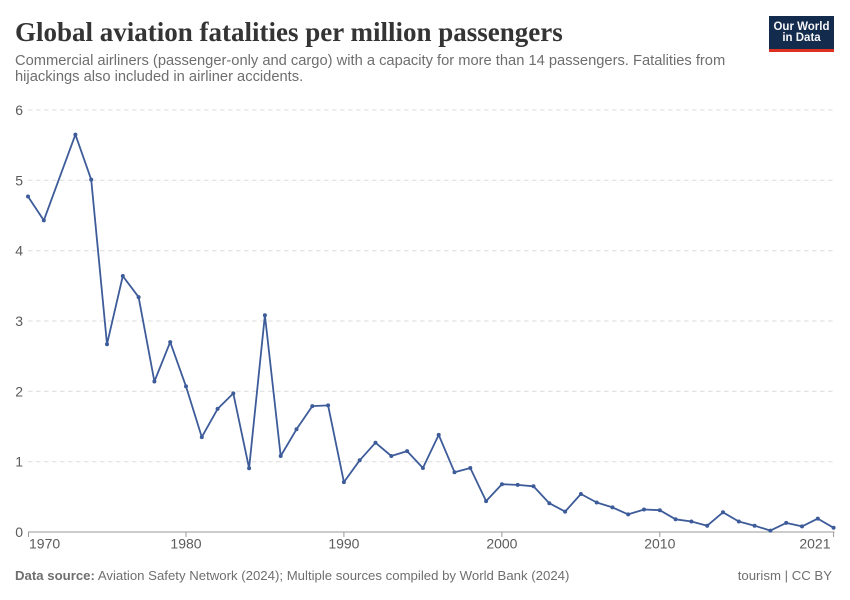 Image resolution: width=850 pixels, height=600 pixels. What do you see at coordinates (659, 543) in the screenshot?
I see `svg-text: 2010` at bounding box center [659, 543].